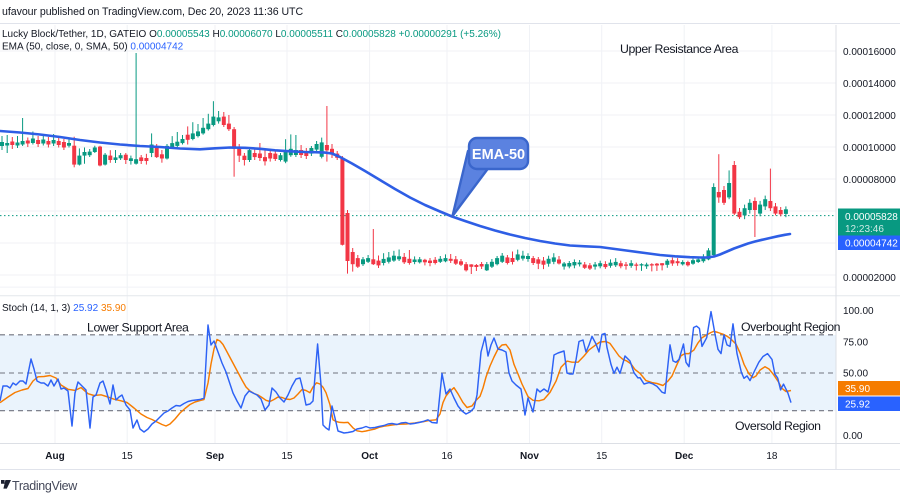  What do you see at coordinates (679, 49) in the screenshot?
I see `svg-text: Upper Resistance Area` at bounding box center [679, 49].